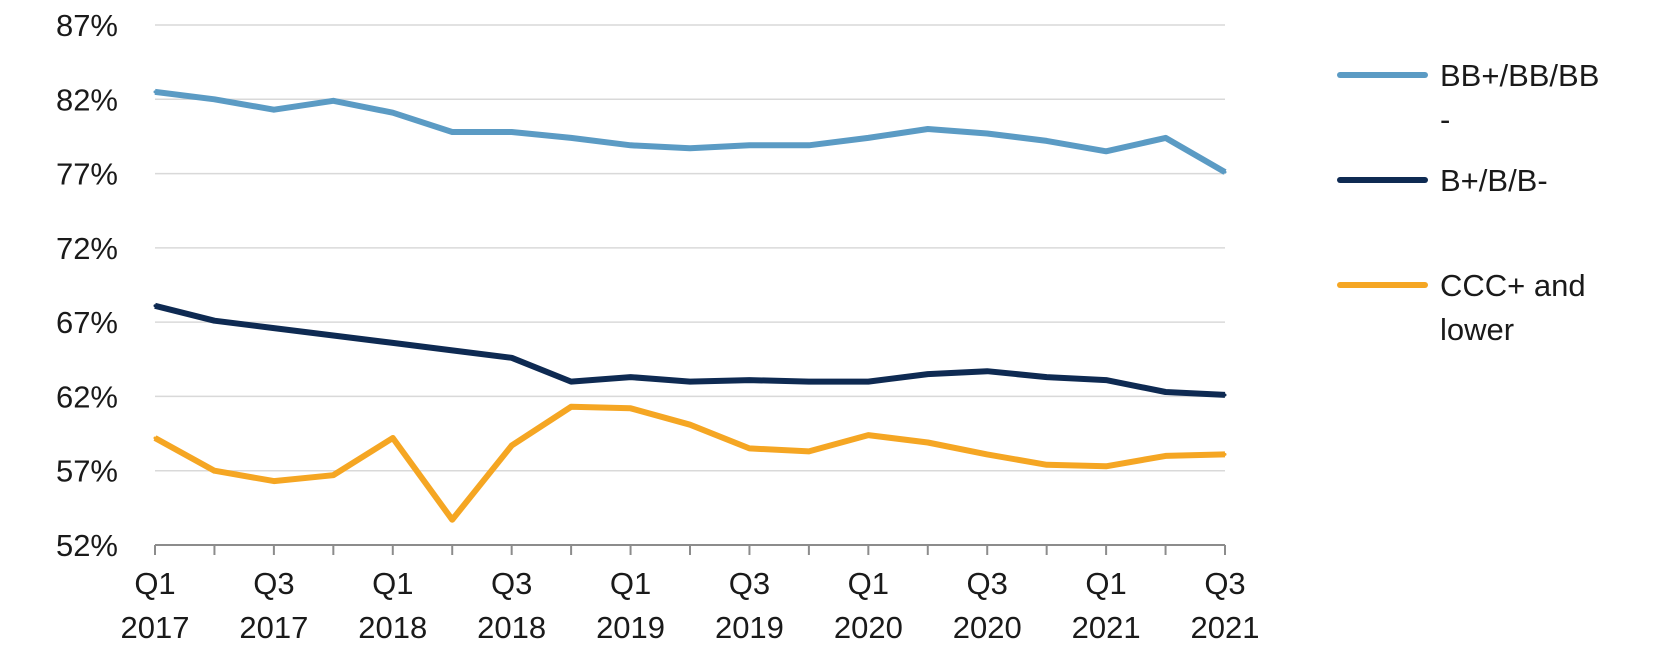 This screenshot has height=669, width=1659. Describe the element at coordinates (1477, 329) in the screenshot. I see `legend-label: lower` at that location.